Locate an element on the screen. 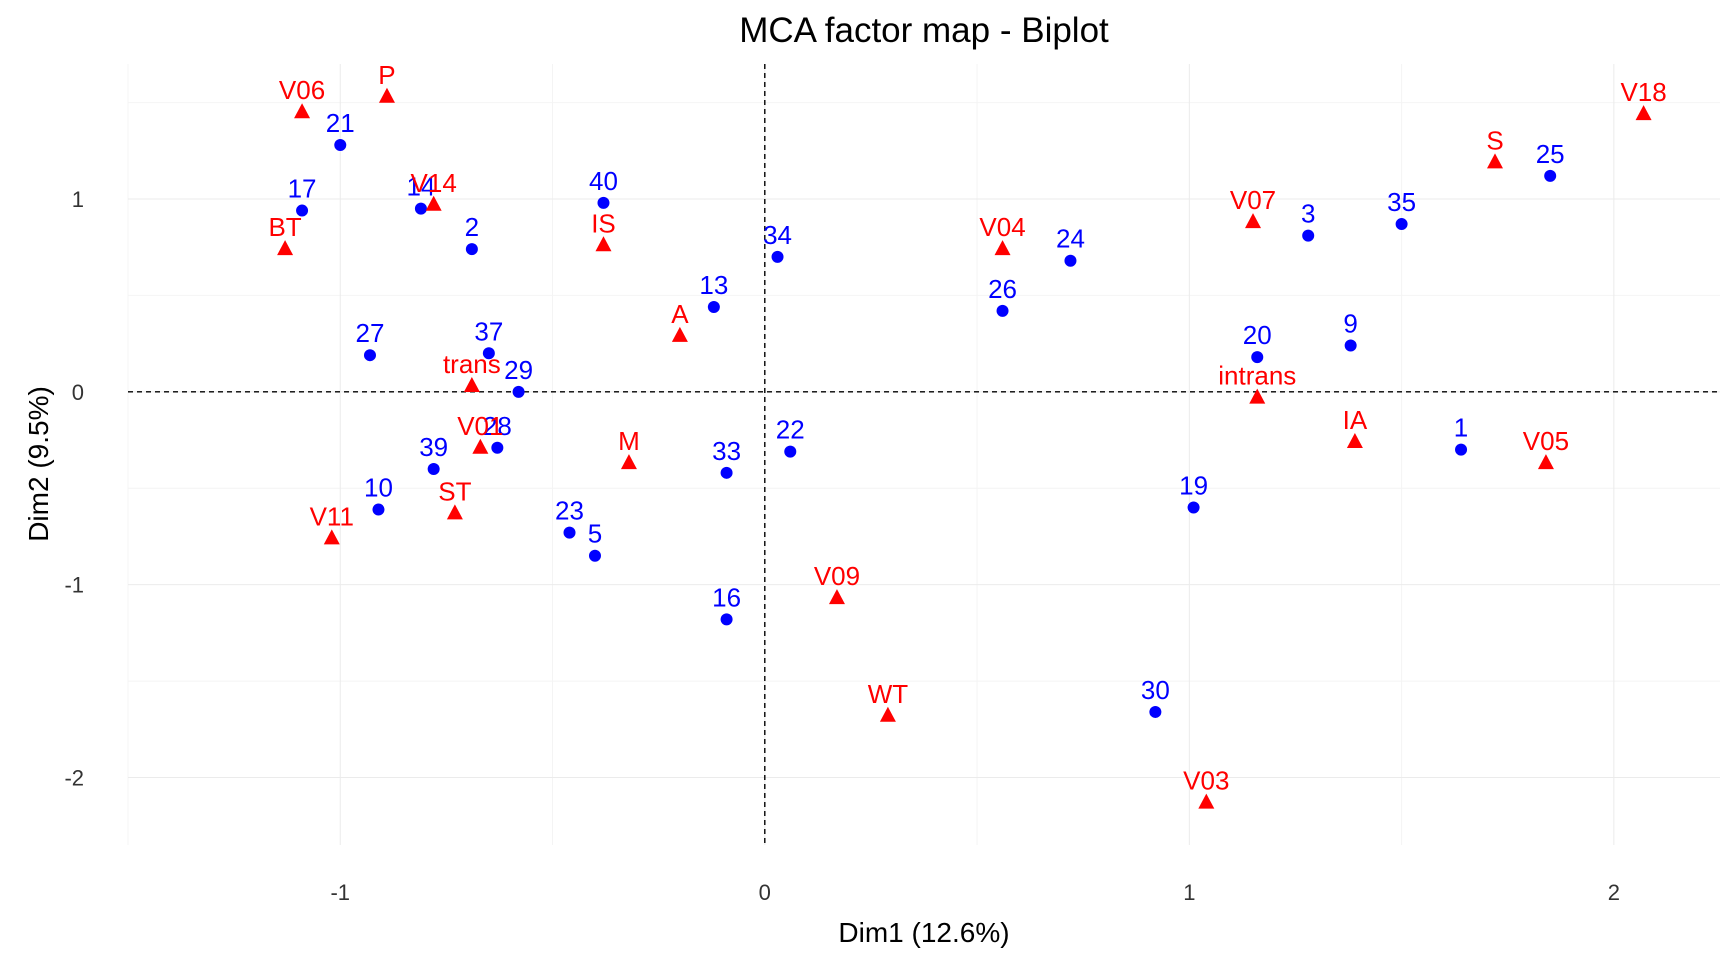  variable-category-label: IS is located at coordinates (603, 223).